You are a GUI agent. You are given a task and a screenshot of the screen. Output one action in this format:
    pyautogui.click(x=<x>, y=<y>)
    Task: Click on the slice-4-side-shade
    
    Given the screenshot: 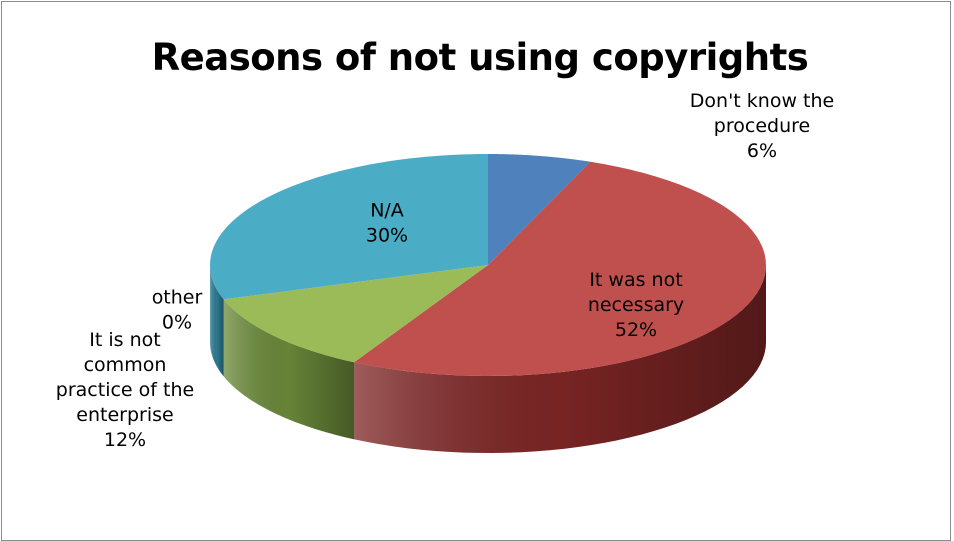 What is the action you would take?
    pyautogui.click(x=217, y=321)
    